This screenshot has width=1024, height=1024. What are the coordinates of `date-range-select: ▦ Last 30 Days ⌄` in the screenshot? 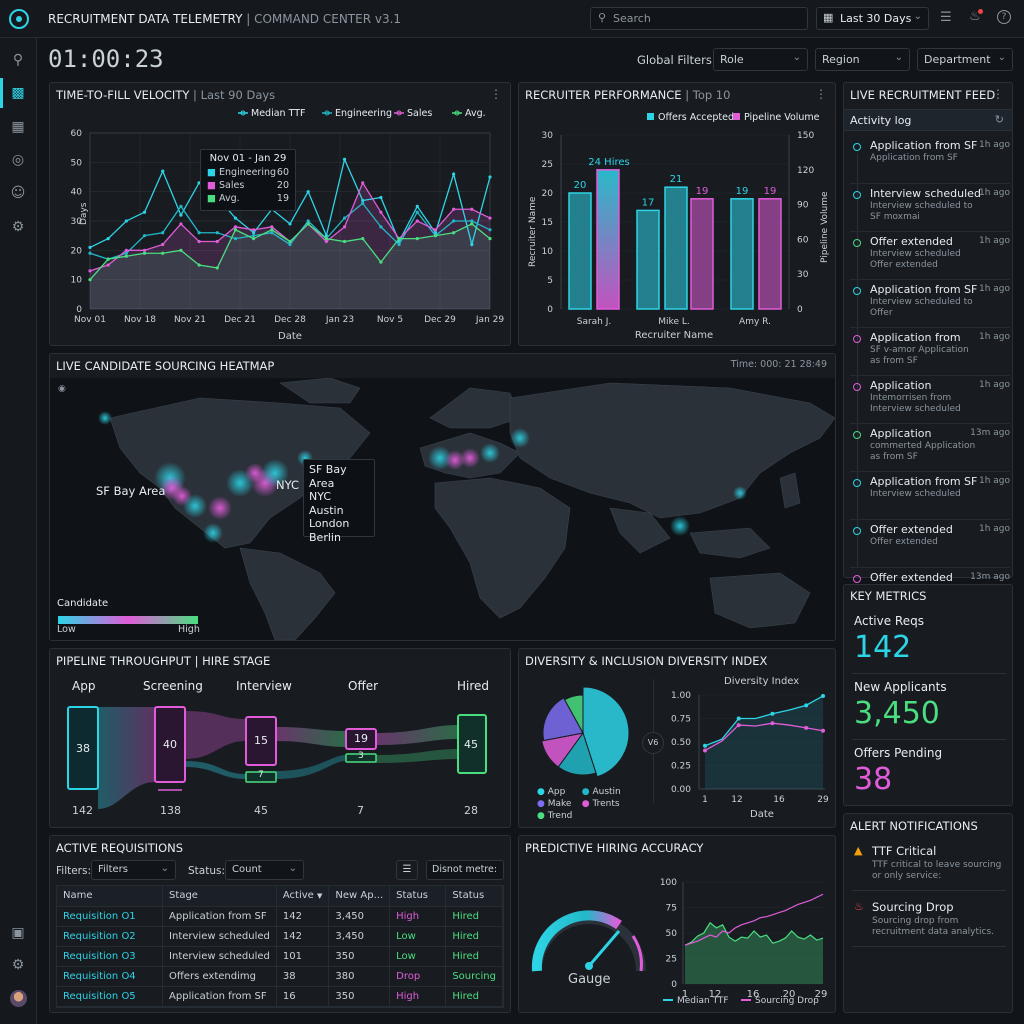 It's located at (872, 18).